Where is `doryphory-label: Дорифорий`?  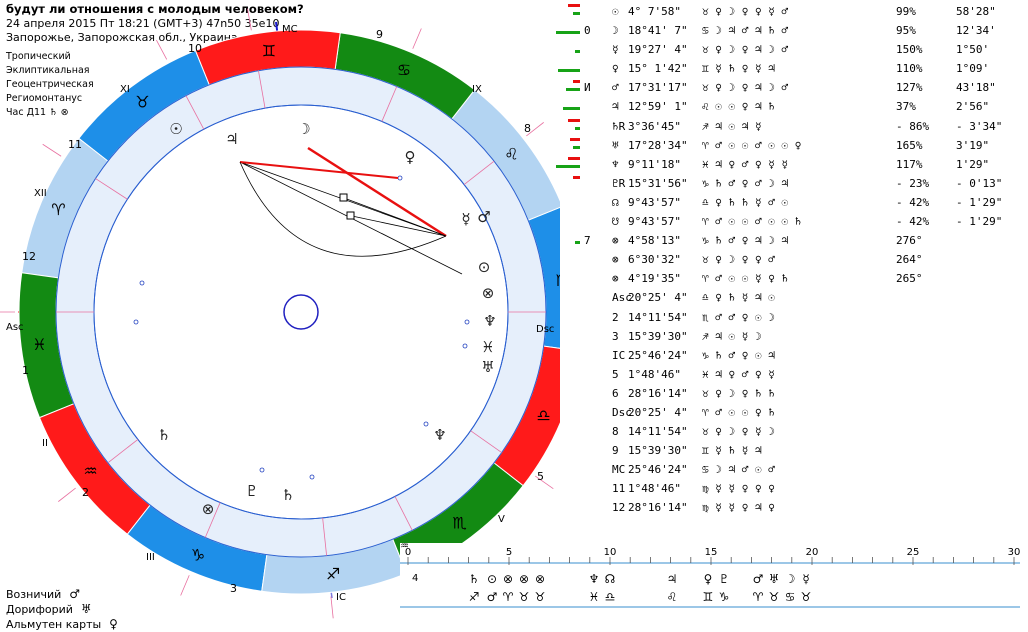 doryphory-label: Дорифорий is located at coordinates (39, 609).